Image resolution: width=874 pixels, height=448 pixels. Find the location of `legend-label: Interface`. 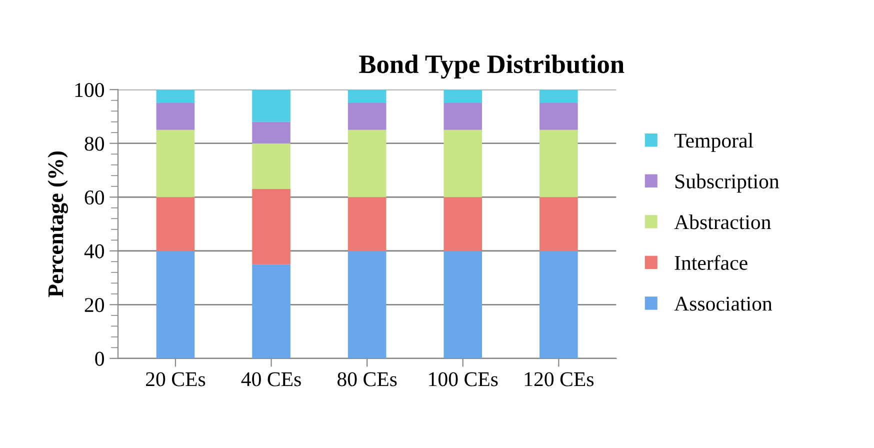

legend-label: Interface is located at coordinates (711, 262).